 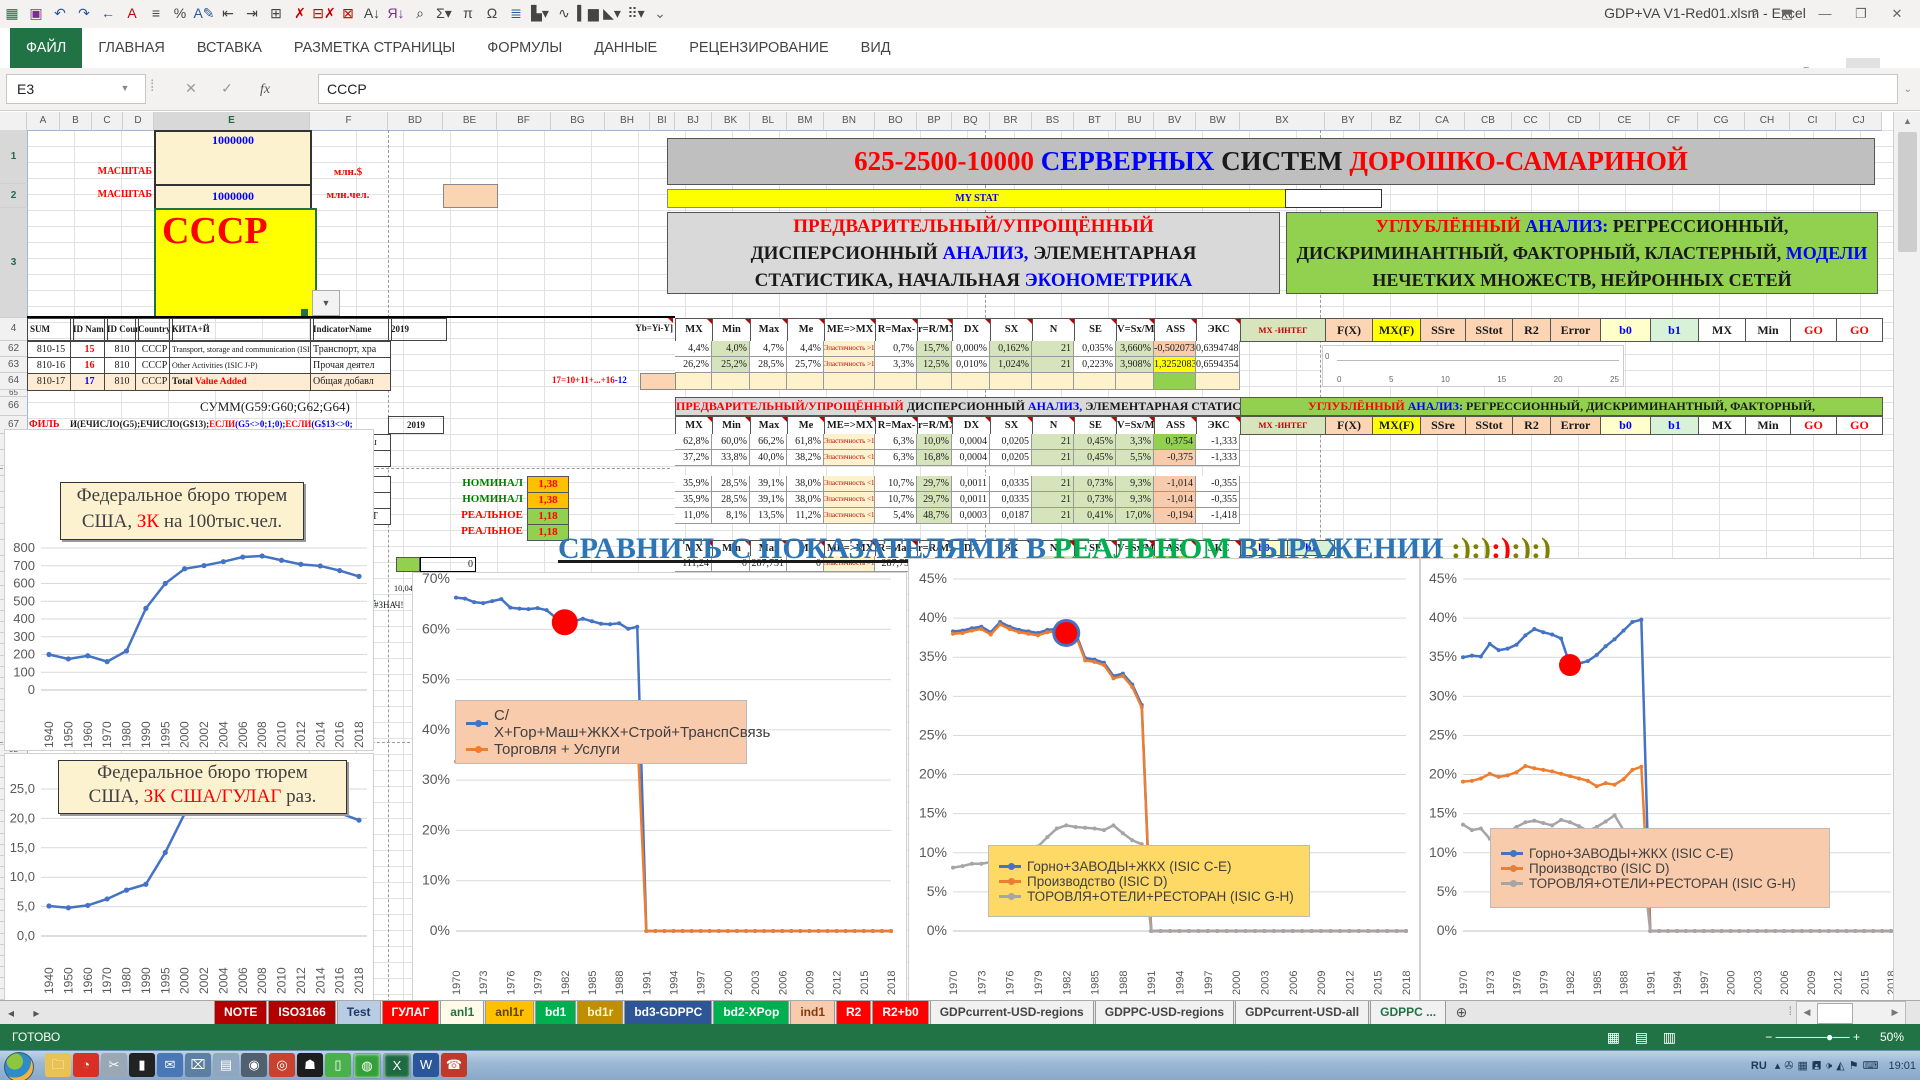 I want to click on row4-header-b: ID Nam, so click(x=89, y=329).